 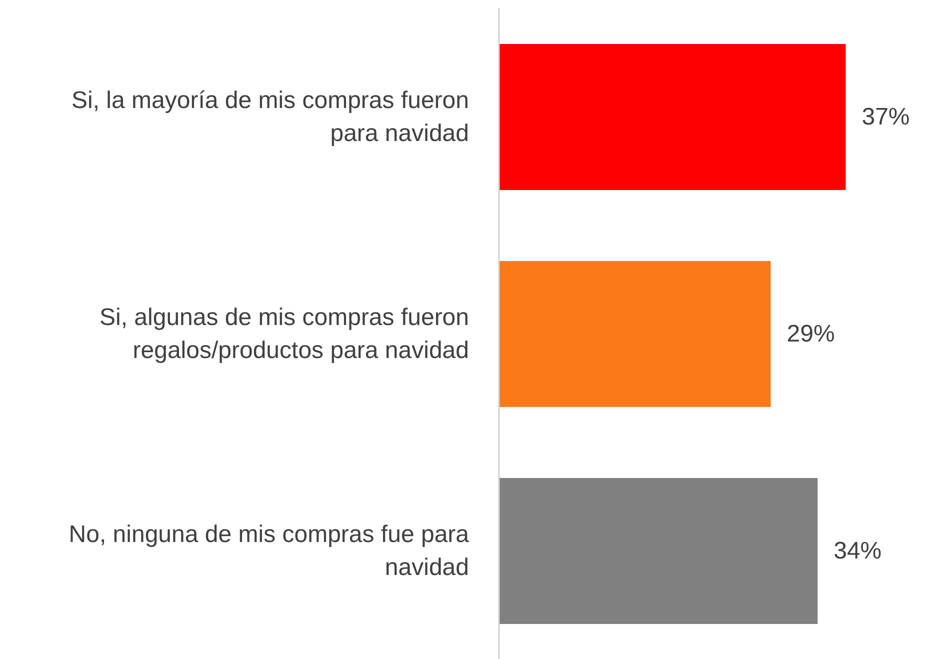 What do you see at coordinates (270, 116) in the screenshot?
I see `y-tick-label: Si, la mayoría de mis compras fueron para navidad` at bounding box center [270, 116].